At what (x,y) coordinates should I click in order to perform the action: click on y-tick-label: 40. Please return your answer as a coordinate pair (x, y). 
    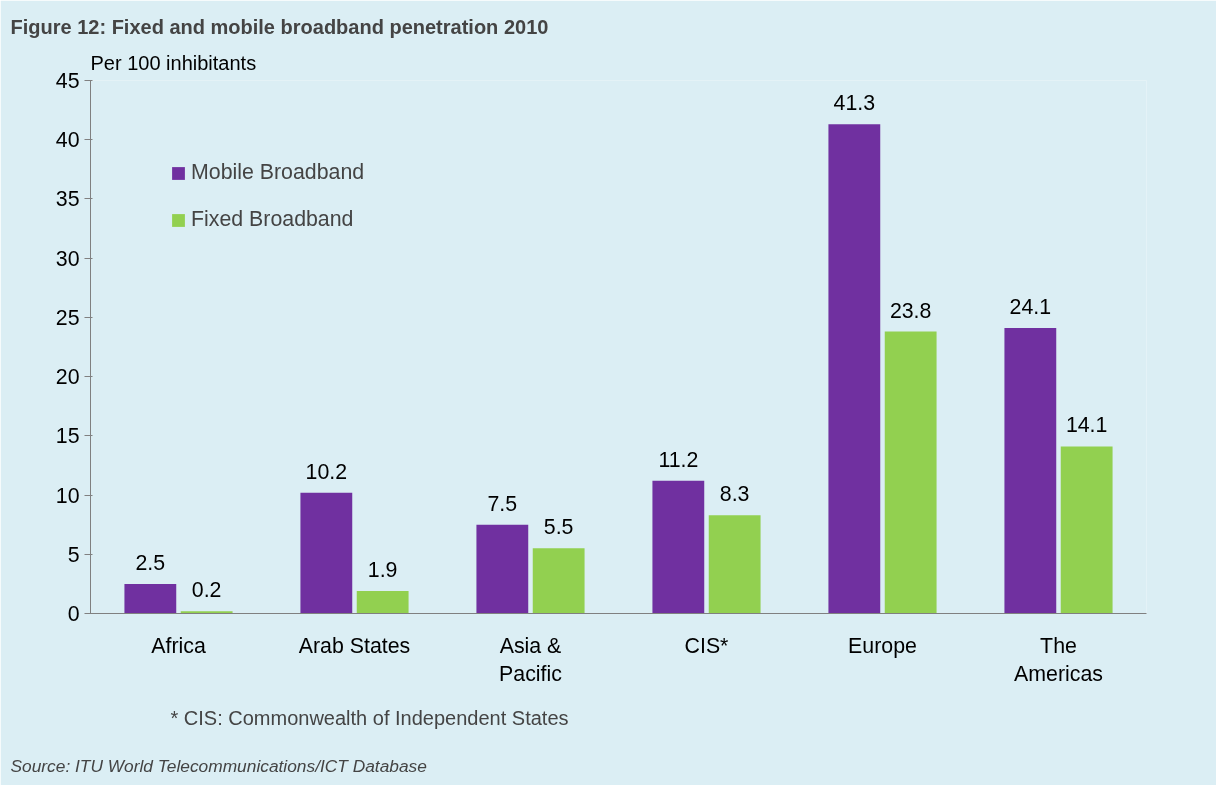
    Looking at the image, I should click on (67, 140).